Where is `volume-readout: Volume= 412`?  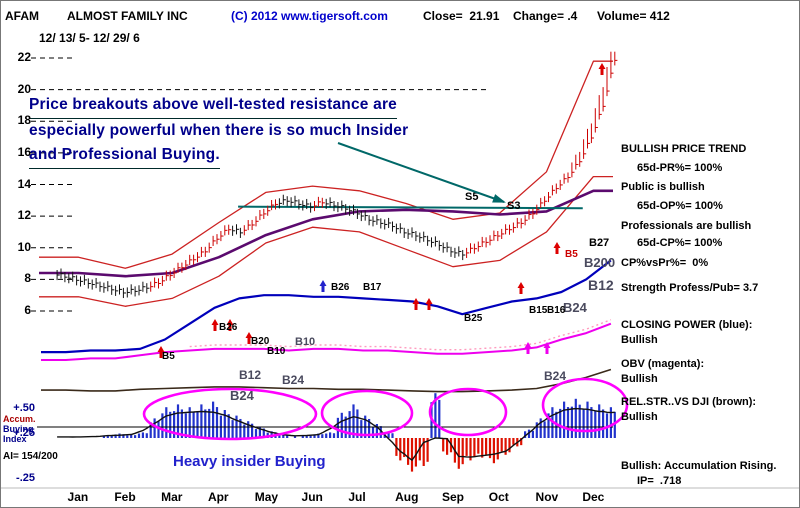
volume-readout: Volume= 412 is located at coordinates (633, 16).